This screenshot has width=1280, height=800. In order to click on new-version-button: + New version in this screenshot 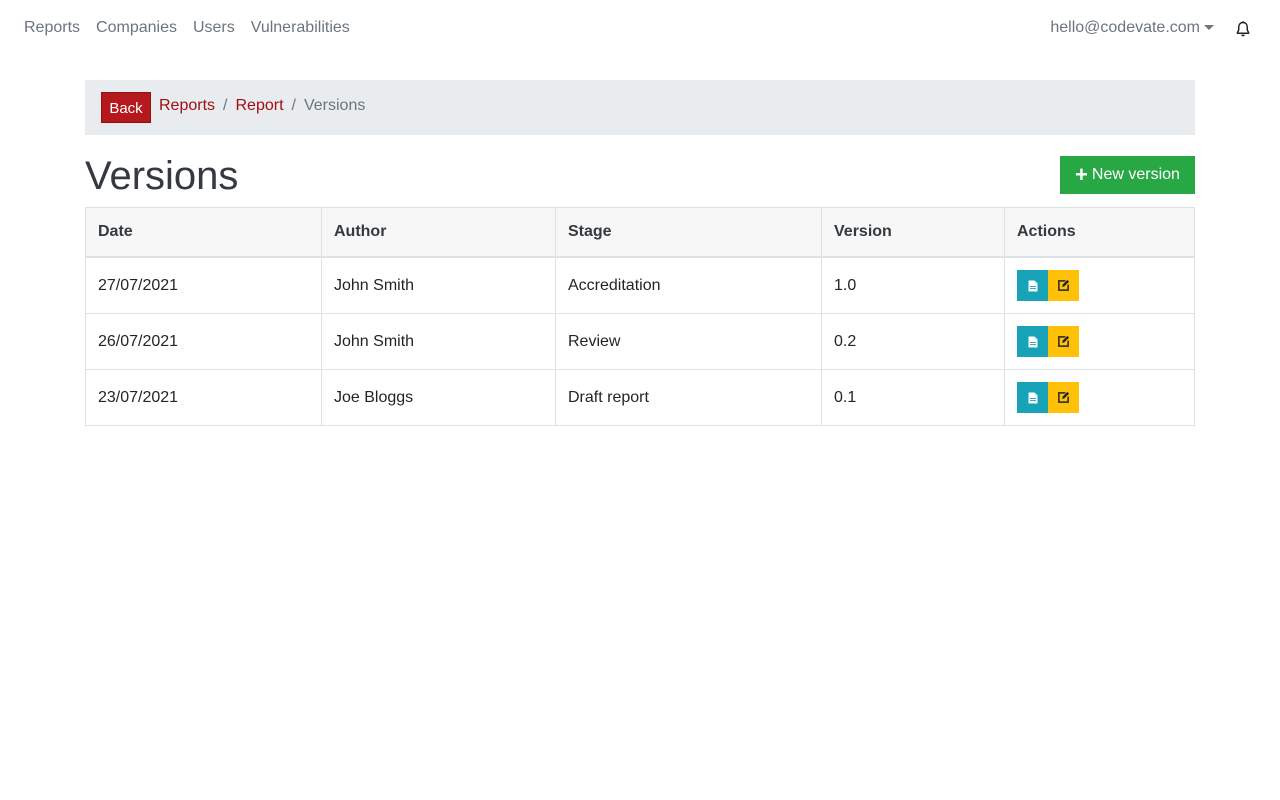, I will do `click(1127, 175)`.